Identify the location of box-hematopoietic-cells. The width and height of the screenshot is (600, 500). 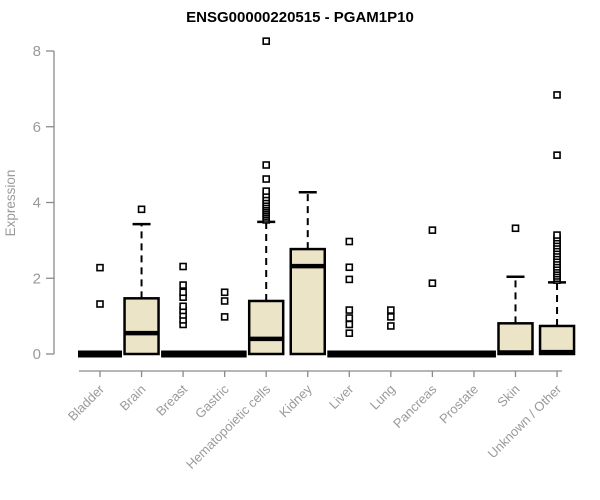
(266, 327).